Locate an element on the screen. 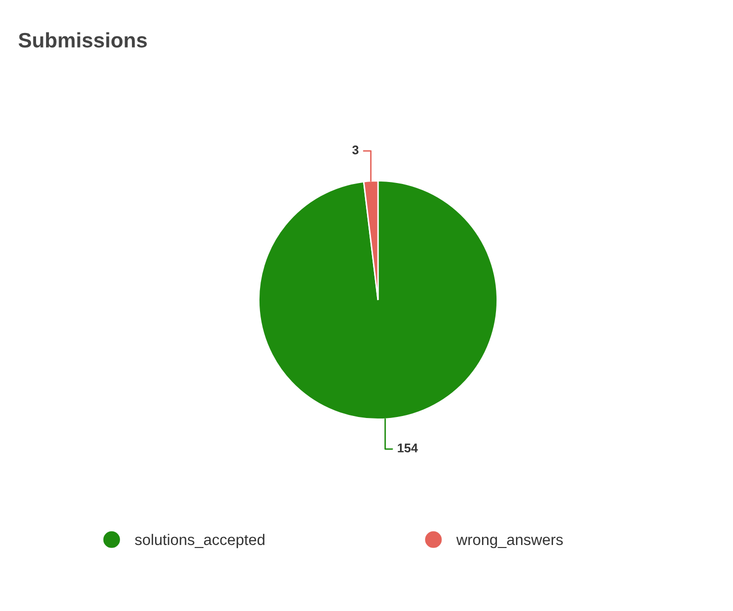 The width and height of the screenshot is (733, 611). data-label: 154 is located at coordinates (408, 448).